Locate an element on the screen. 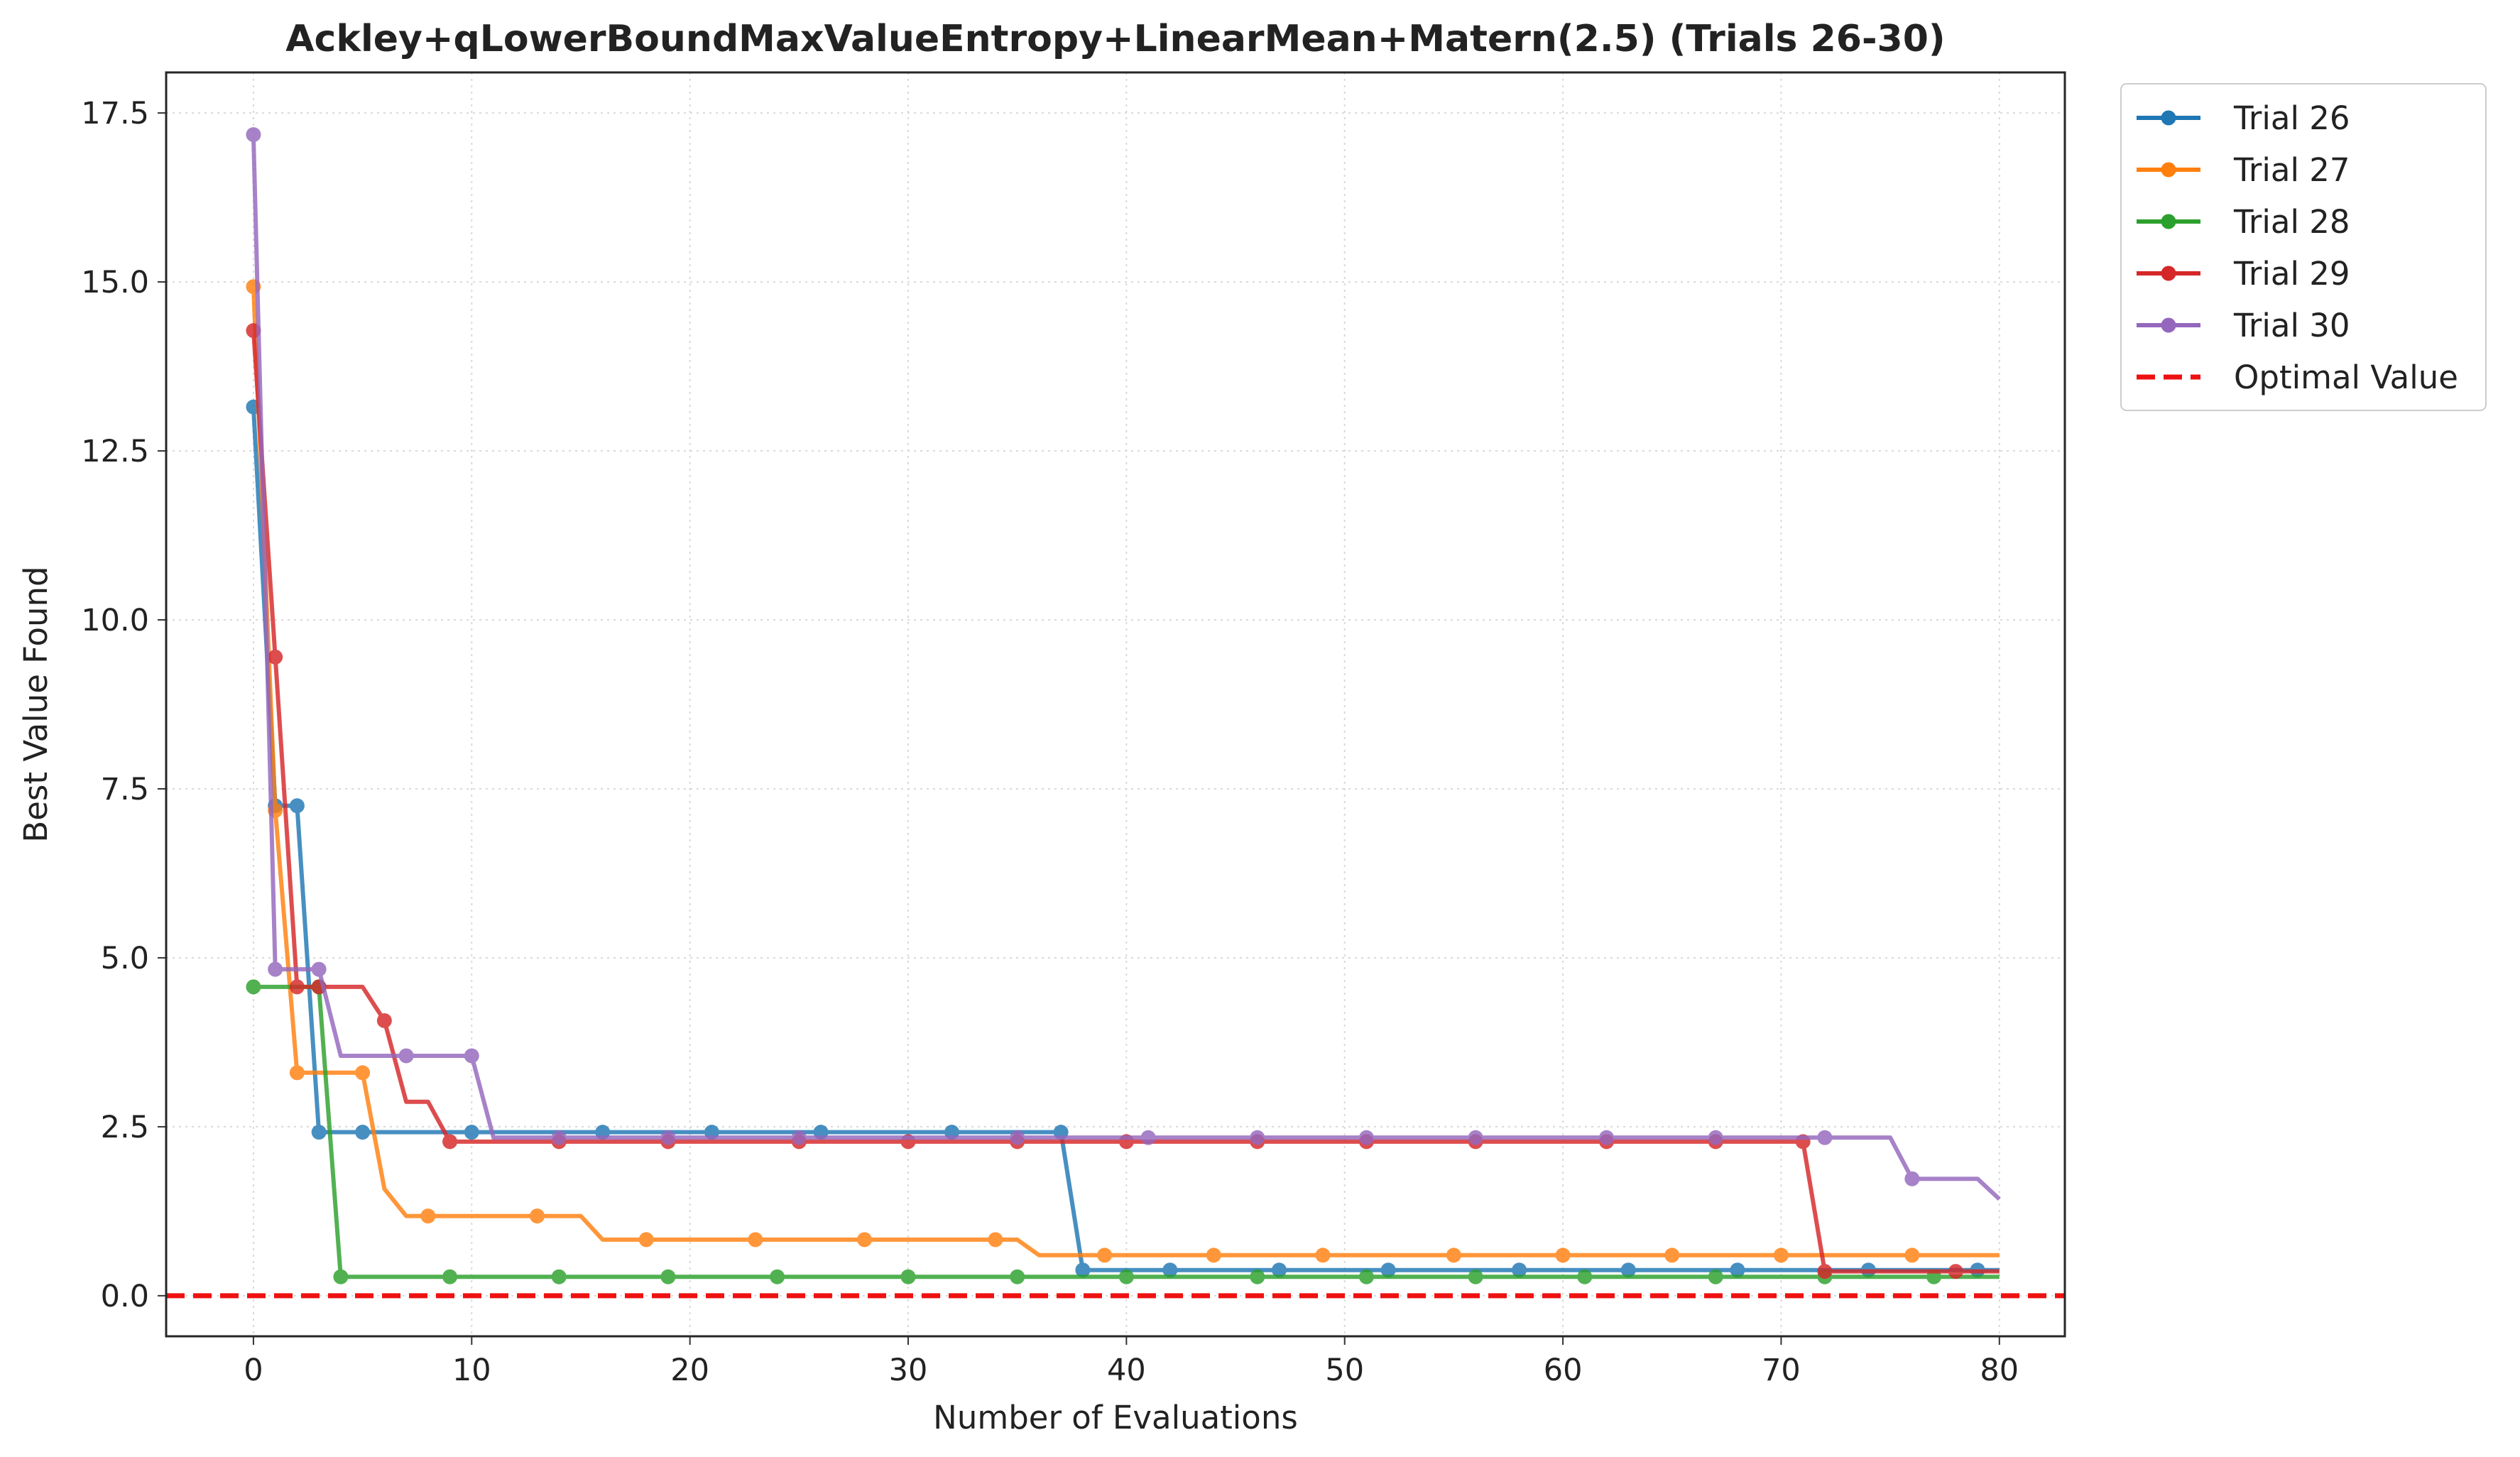 The height and width of the screenshot is (1457, 2520). legend-item: Trial 29 is located at coordinates (2243, 274).